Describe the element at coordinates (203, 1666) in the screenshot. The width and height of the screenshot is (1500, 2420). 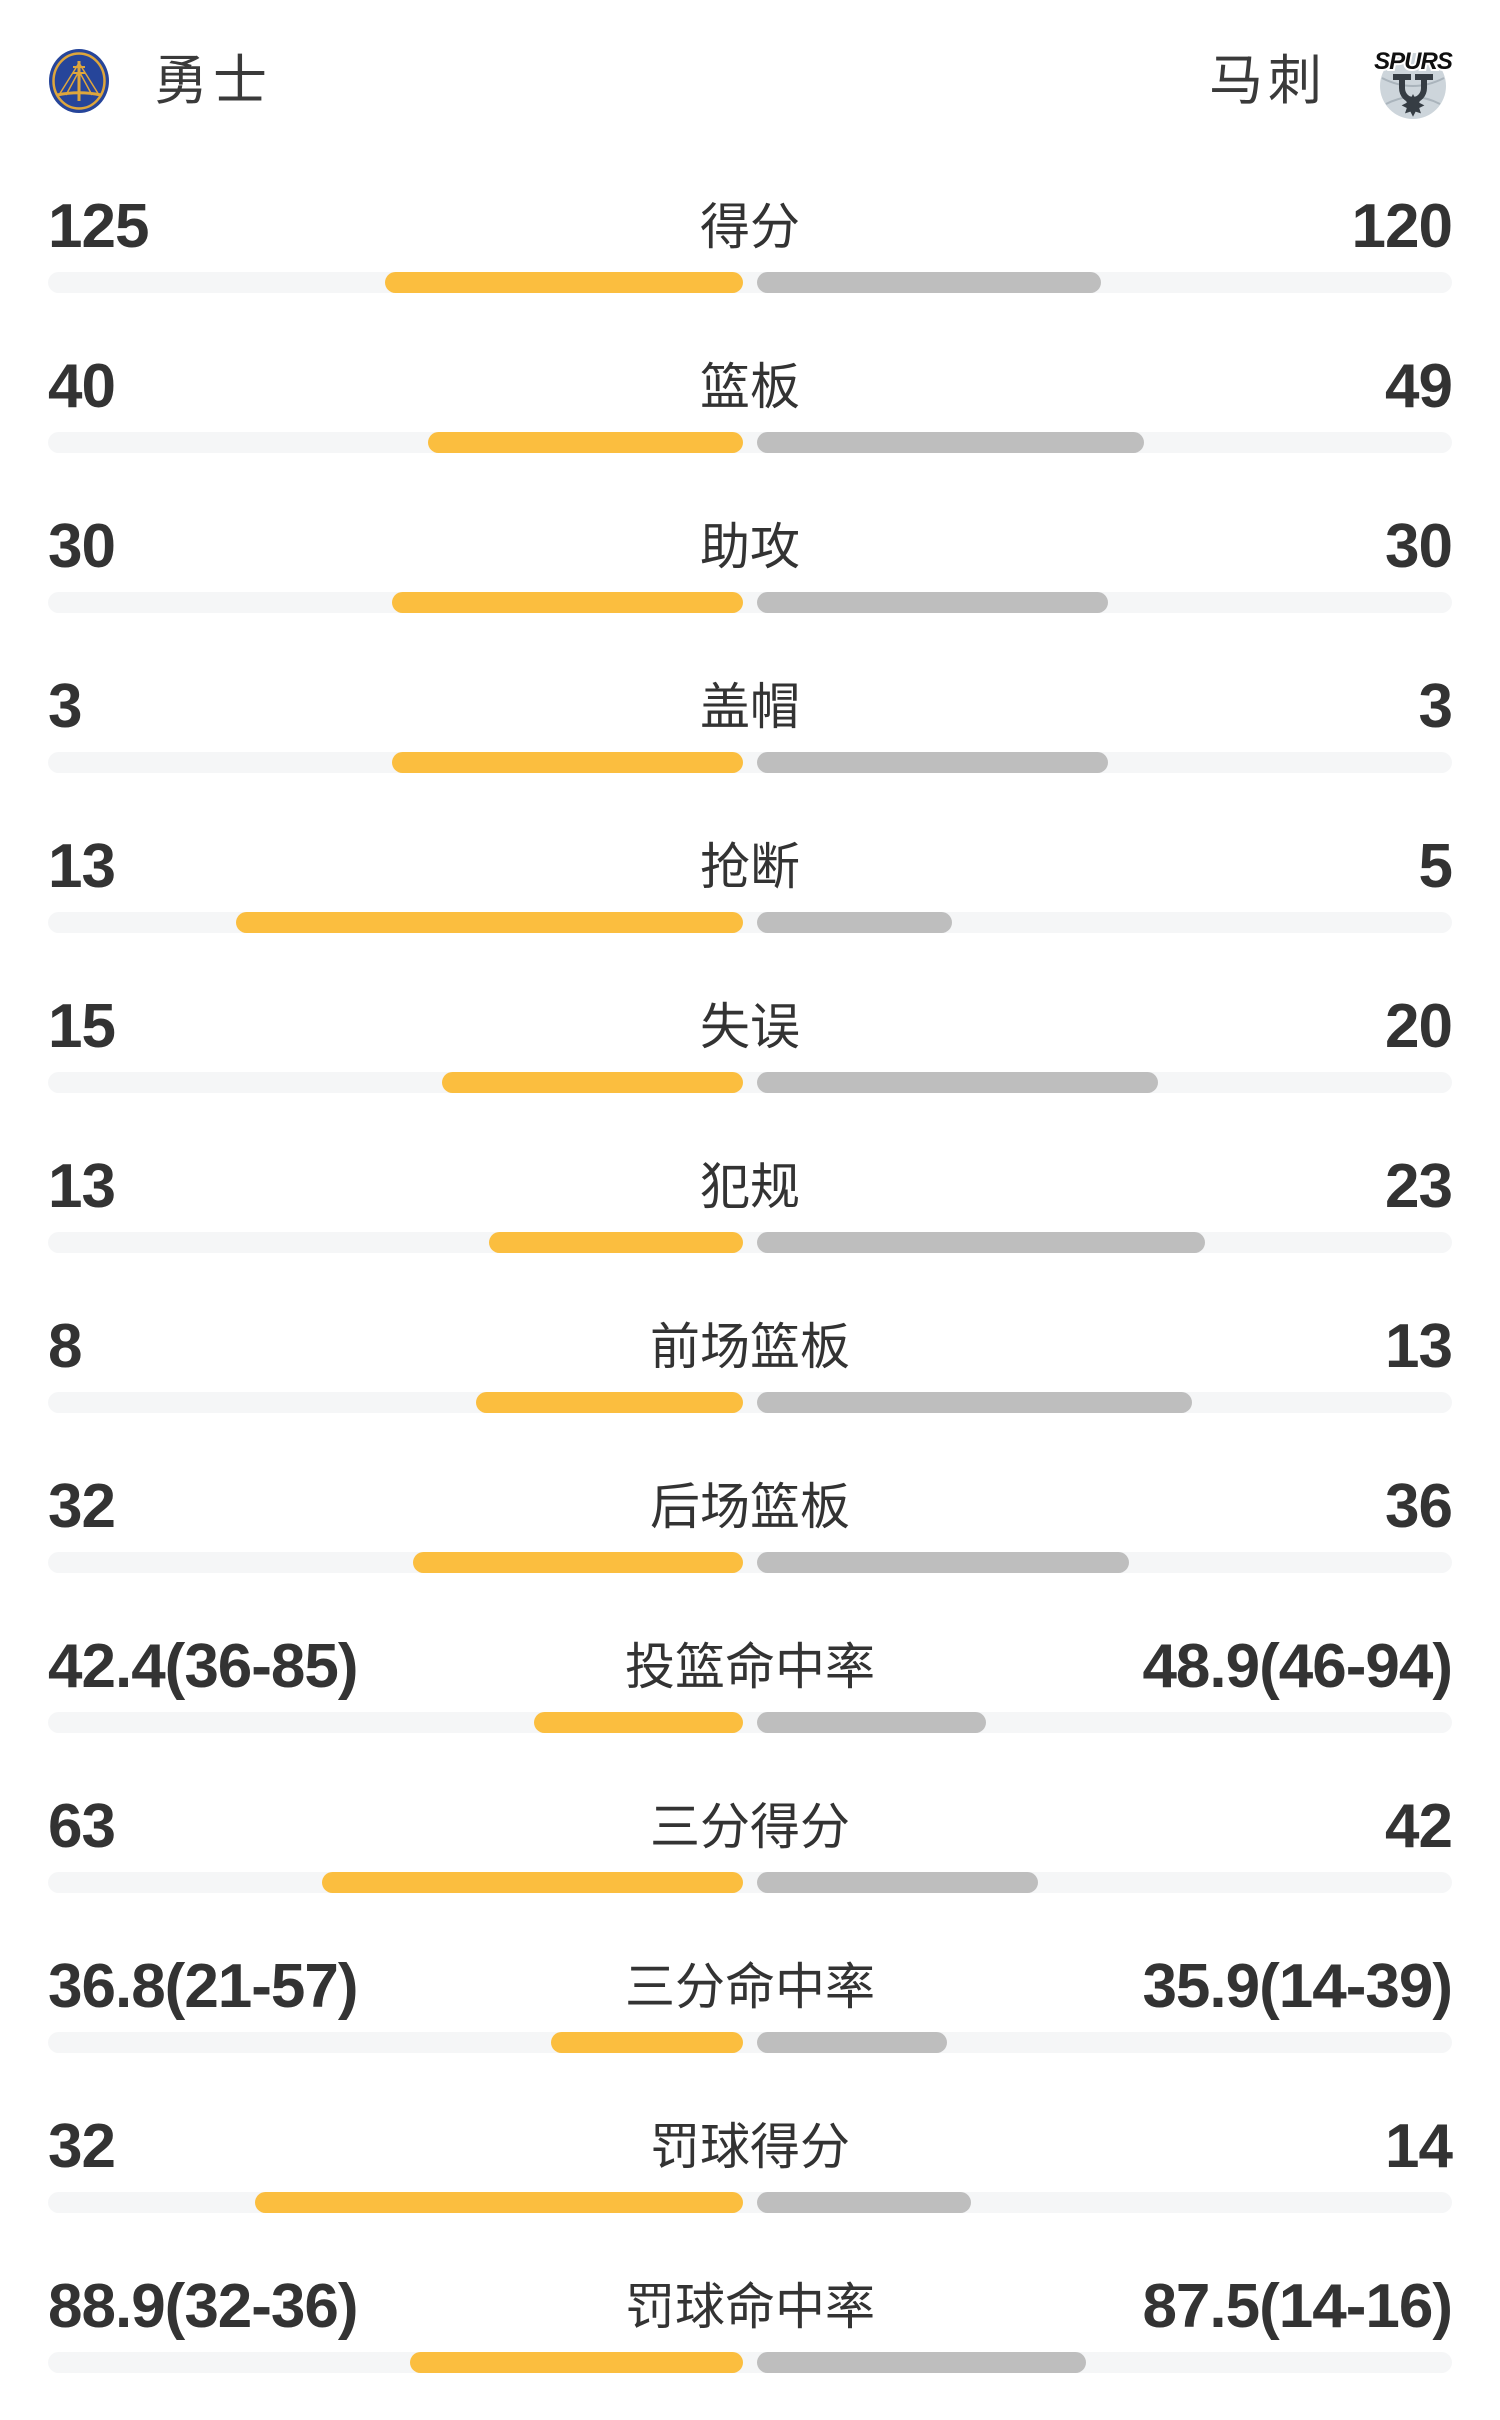
I see `home-value: 42.4(36-85)` at that location.